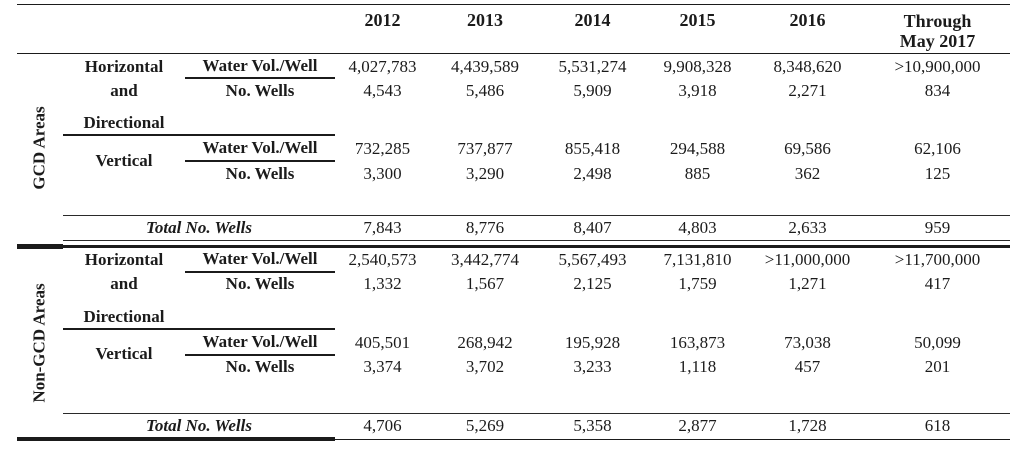  What do you see at coordinates (937, 342) in the screenshot?
I see `value-cell: 50,099` at bounding box center [937, 342].